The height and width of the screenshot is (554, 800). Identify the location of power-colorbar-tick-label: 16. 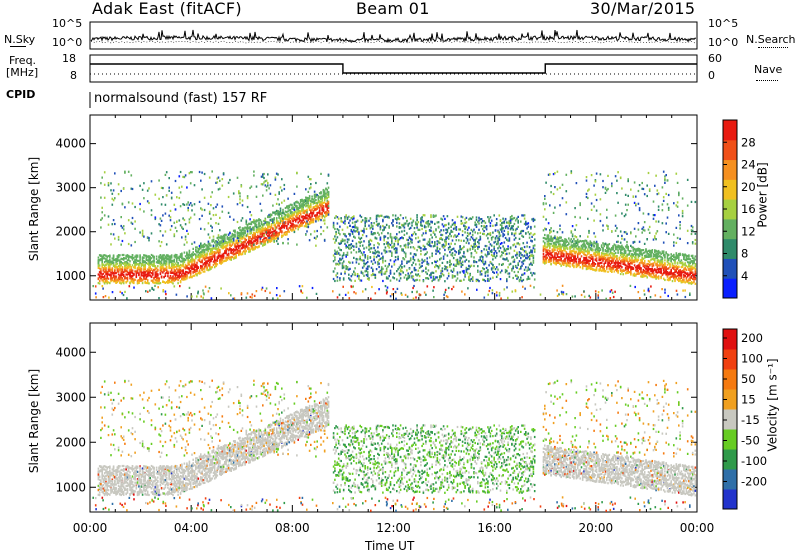
(748, 209).